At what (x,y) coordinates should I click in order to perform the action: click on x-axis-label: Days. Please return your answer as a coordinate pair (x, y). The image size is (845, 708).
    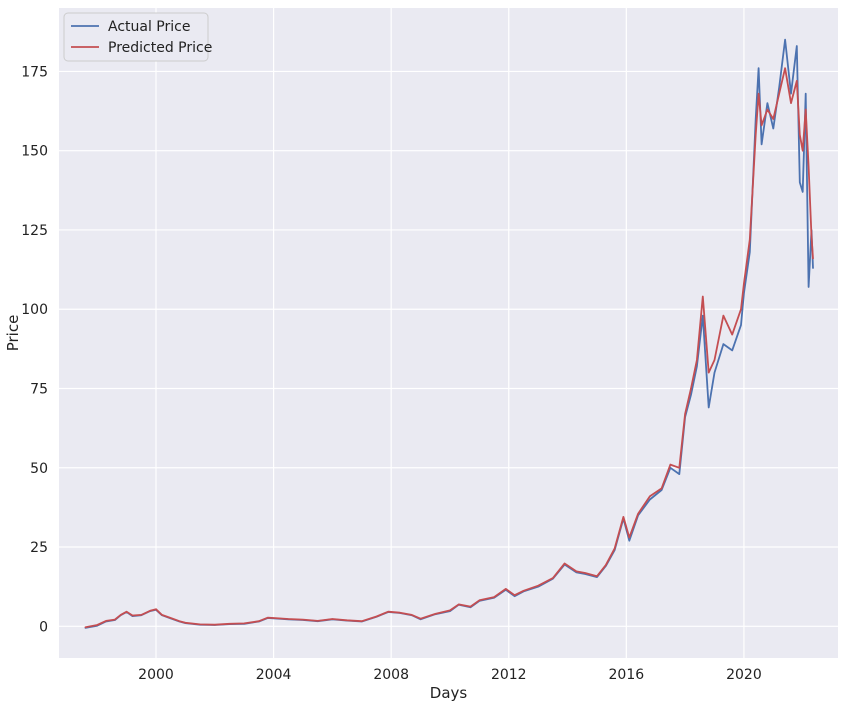
    Looking at the image, I should click on (449, 693).